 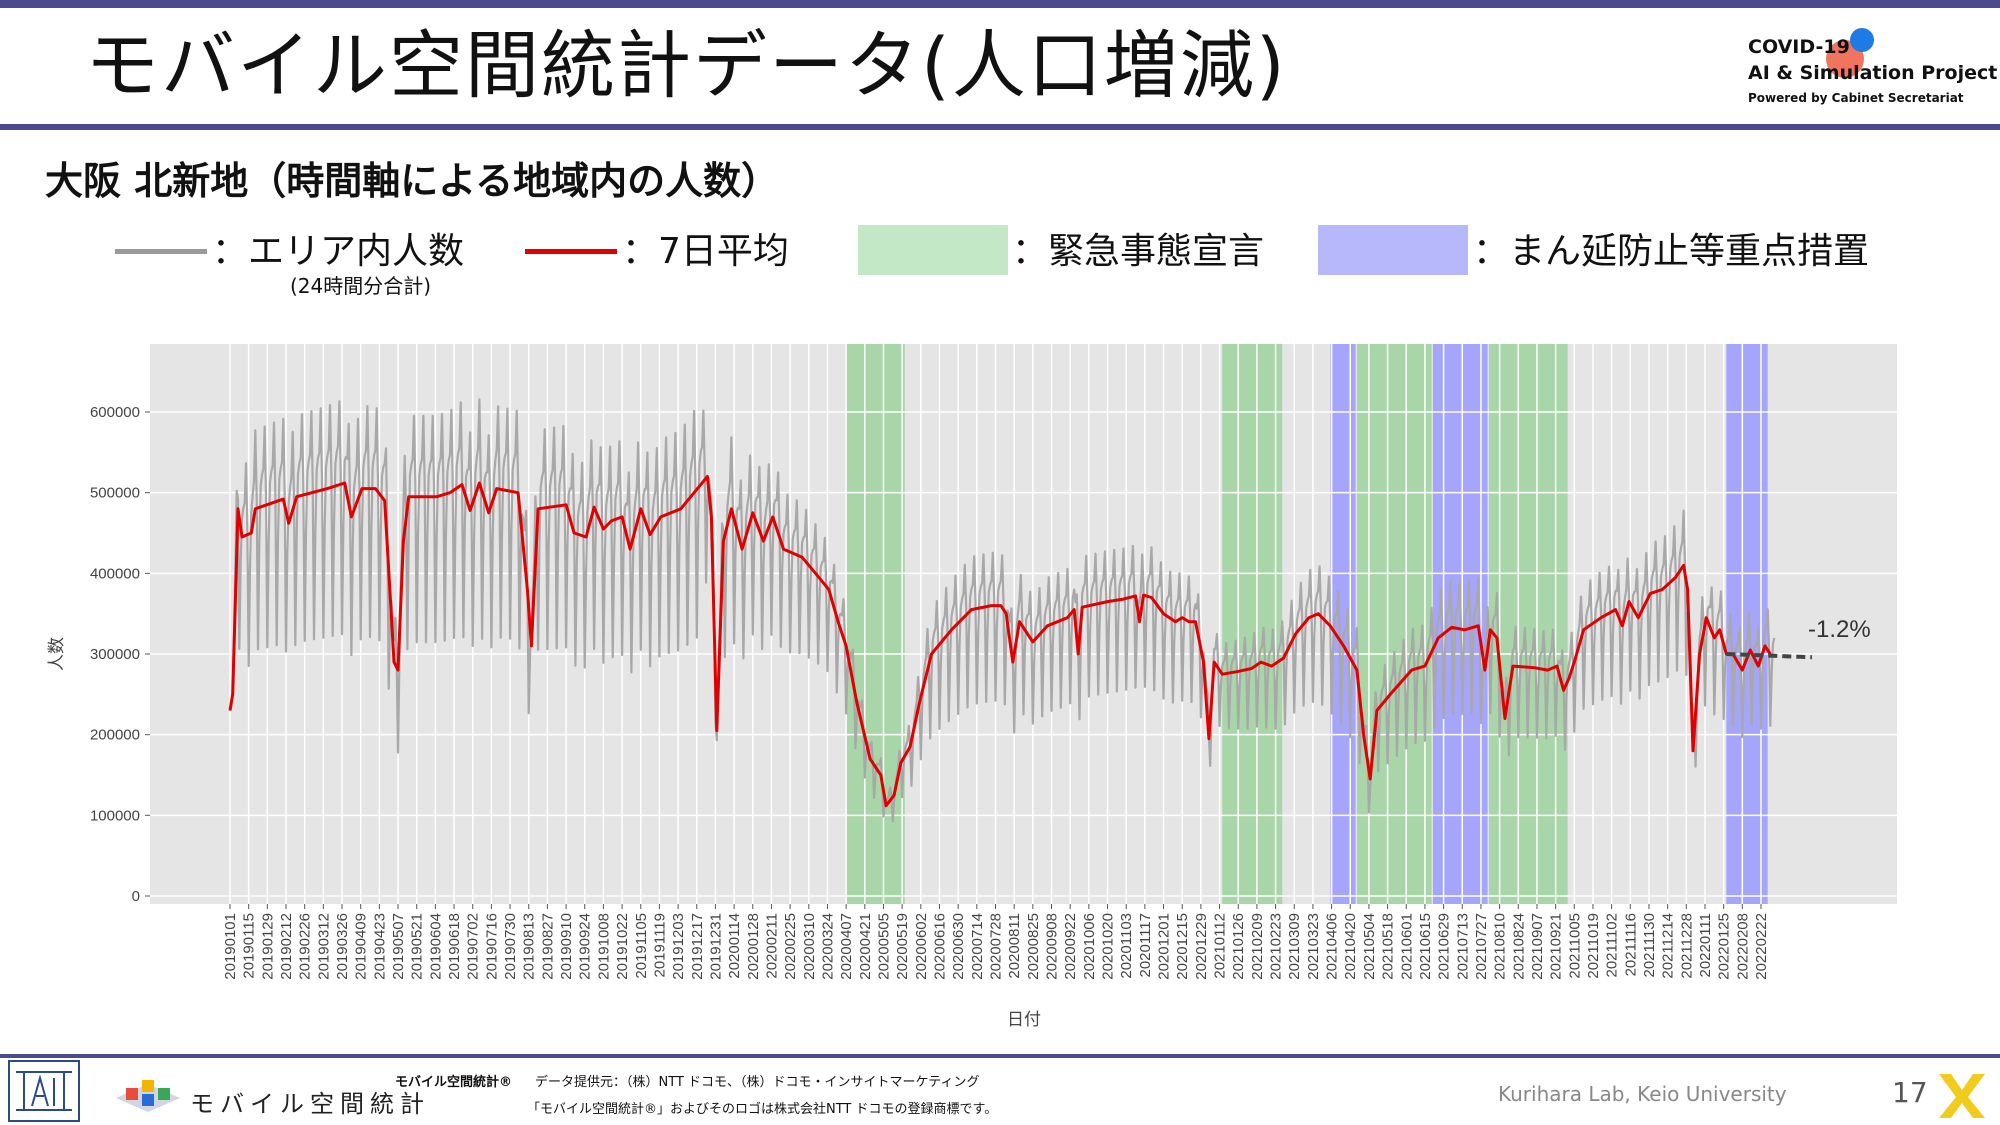 I want to click on legend-blue-box, so click(x=1393, y=250).